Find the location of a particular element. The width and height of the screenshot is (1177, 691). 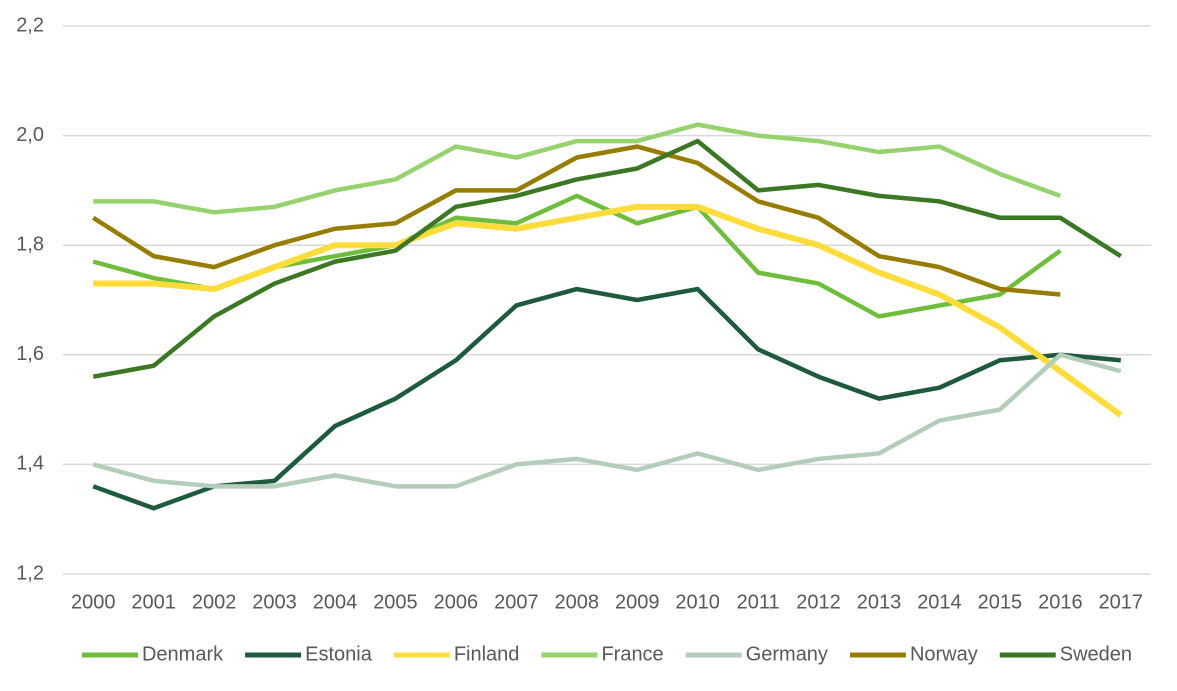

x-tick-label: 2005 is located at coordinates (395, 602).